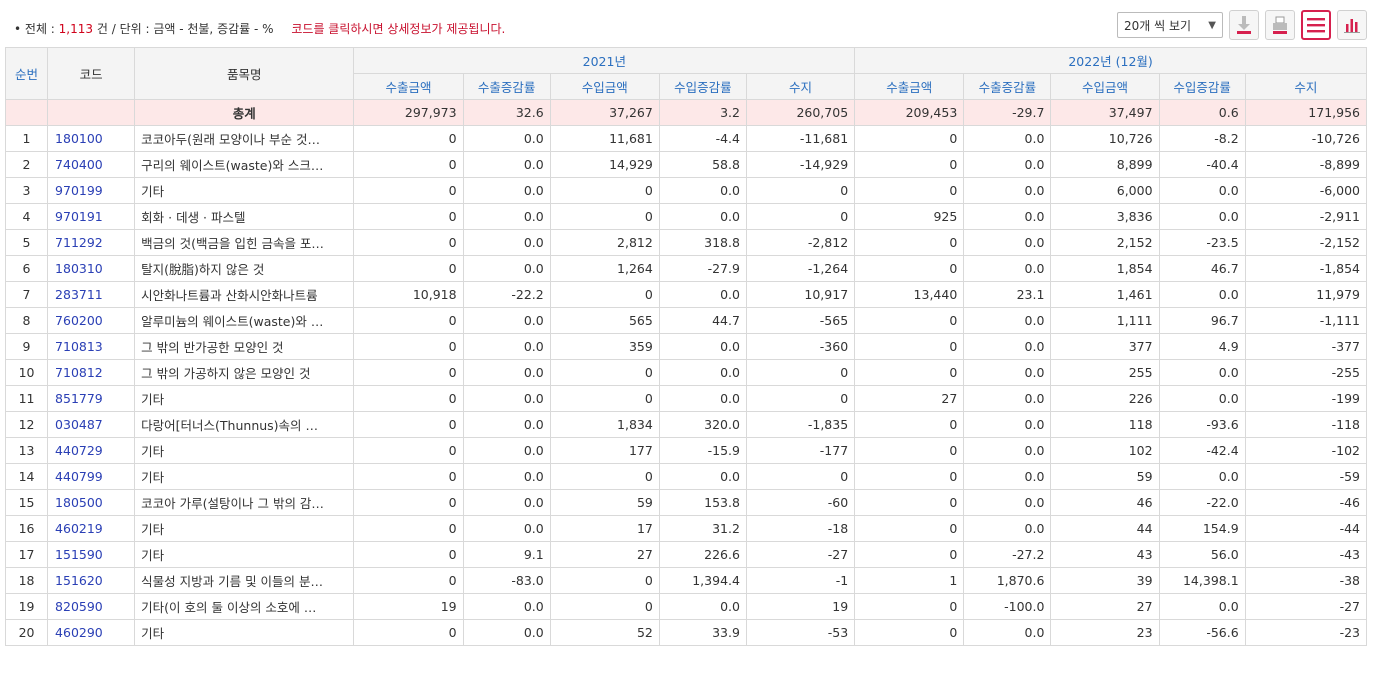  What do you see at coordinates (91, 268) in the screenshot?
I see `product-code-link: 180310` at bounding box center [91, 268].